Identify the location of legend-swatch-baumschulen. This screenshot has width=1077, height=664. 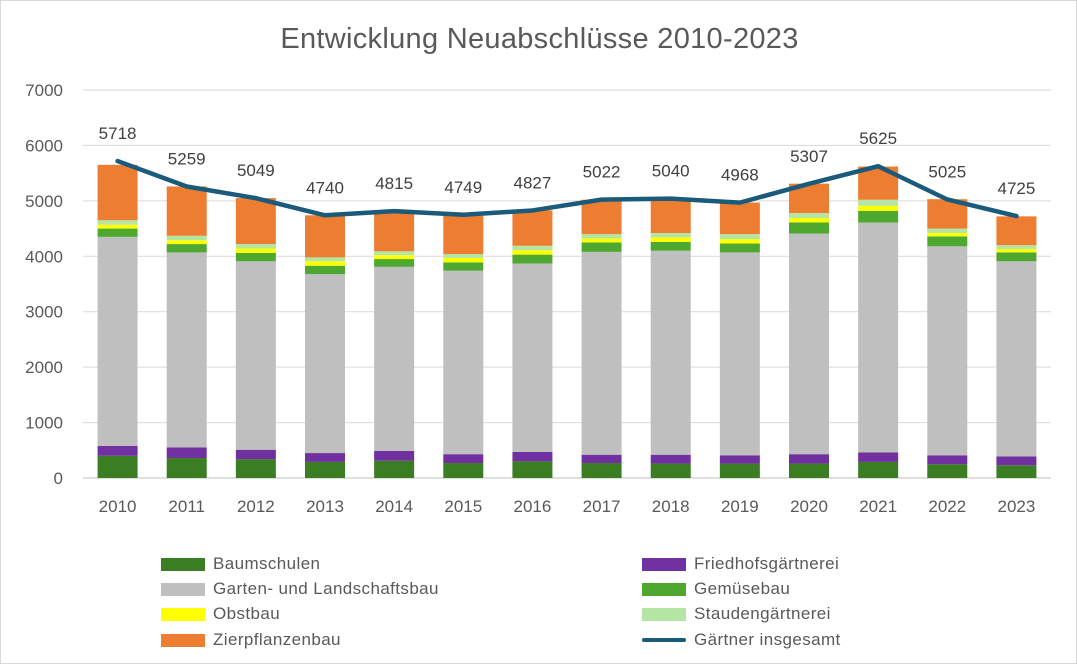
(183, 564).